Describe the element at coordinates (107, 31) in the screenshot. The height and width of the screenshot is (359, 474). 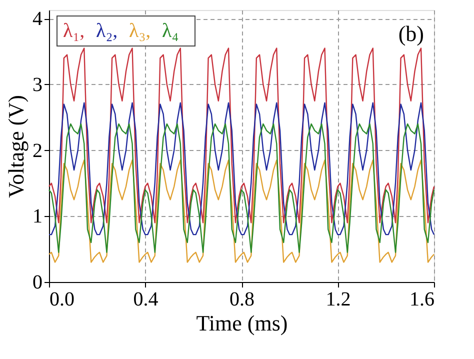
I see `text: λ₂,` at that location.